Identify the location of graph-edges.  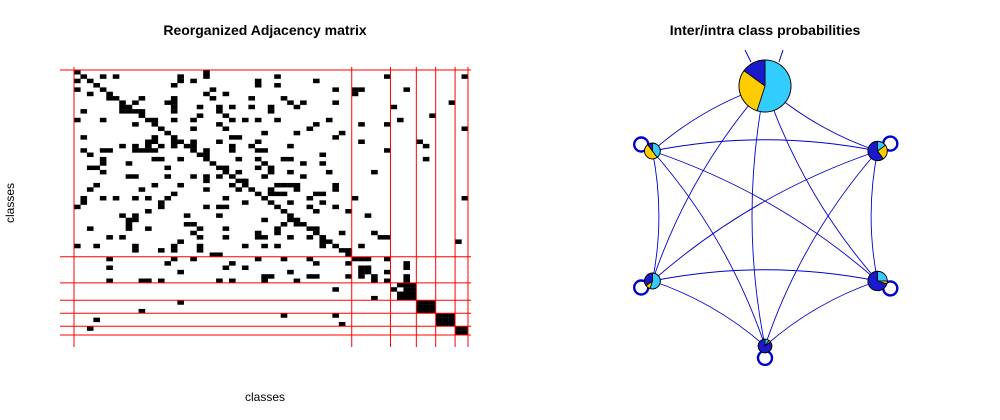
(765, 216).